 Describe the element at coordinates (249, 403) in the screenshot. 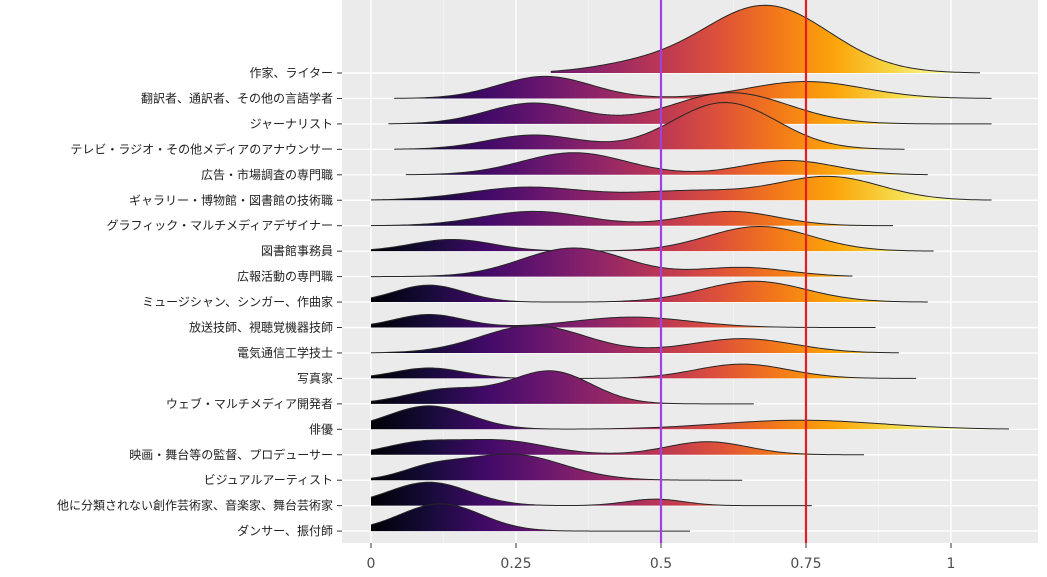

I see `y-tick-label: ウェブ・マルチメディア開発者` at that location.